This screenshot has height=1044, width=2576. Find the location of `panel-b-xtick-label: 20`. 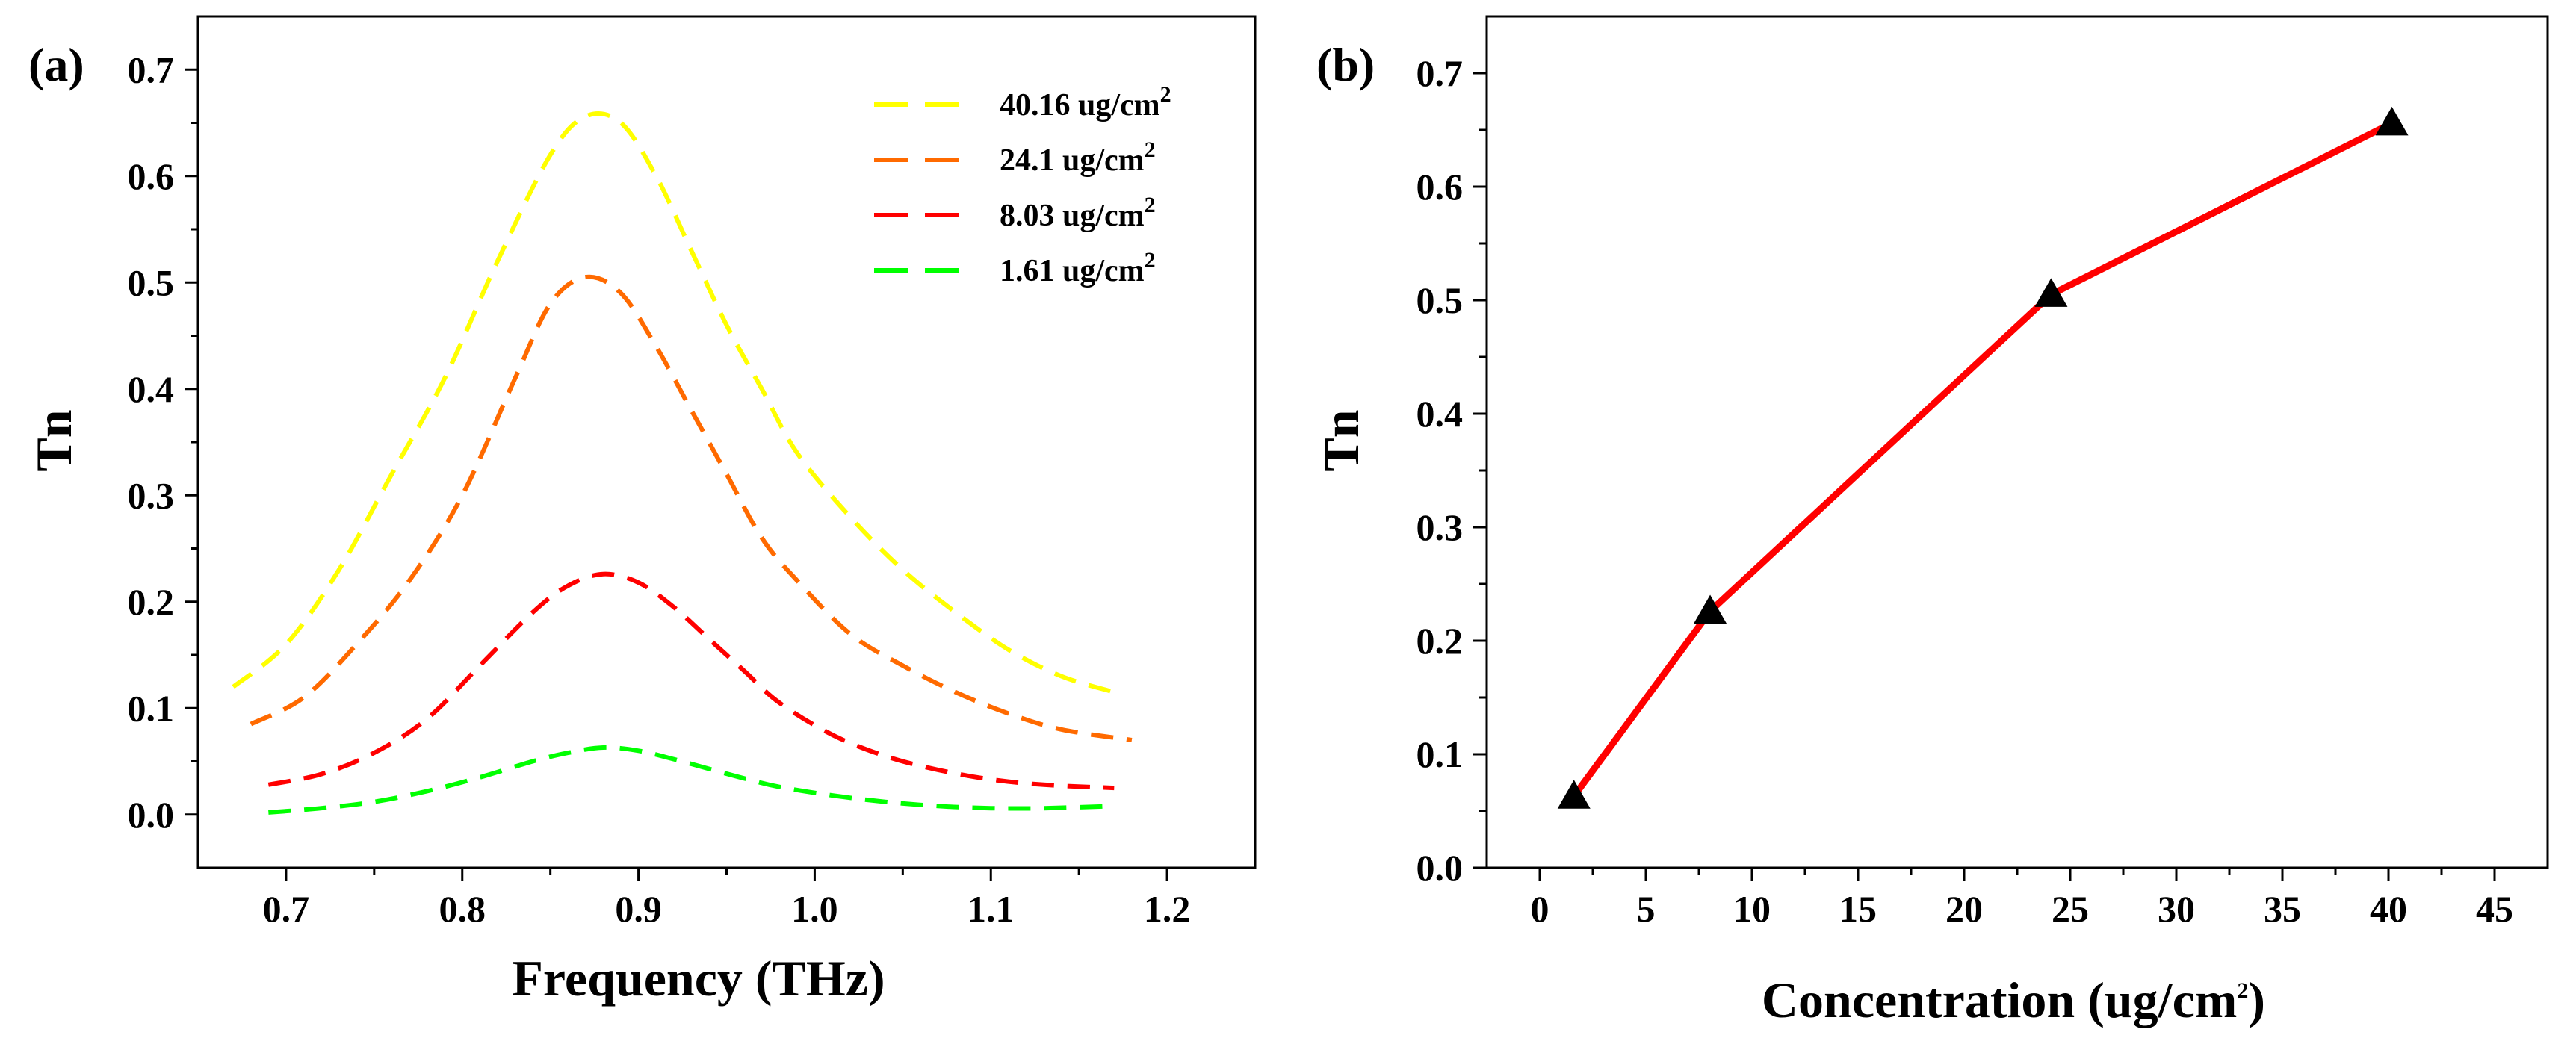

panel-b-xtick-label: 20 is located at coordinates (1964, 909).